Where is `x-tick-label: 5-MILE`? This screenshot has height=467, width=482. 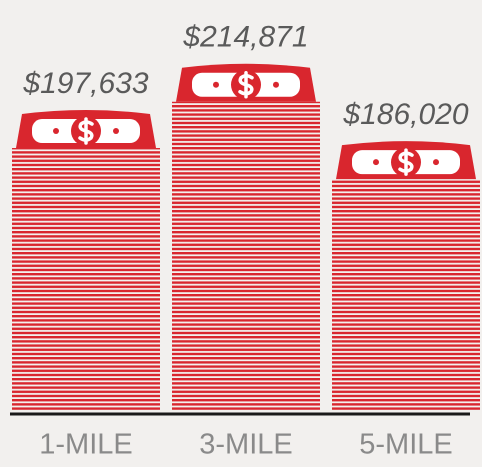
x-tick-label: 5-MILE is located at coordinates (405, 445).